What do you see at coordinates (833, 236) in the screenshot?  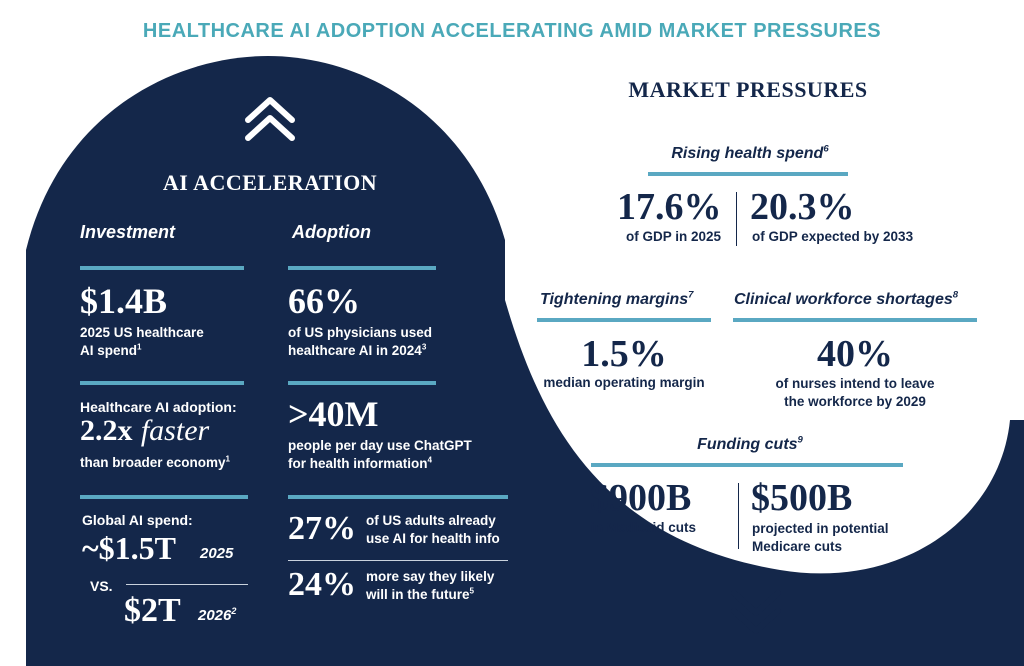 I see `gdp-2033-desc: of GDP expected by 2033` at bounding box center [833, 236].